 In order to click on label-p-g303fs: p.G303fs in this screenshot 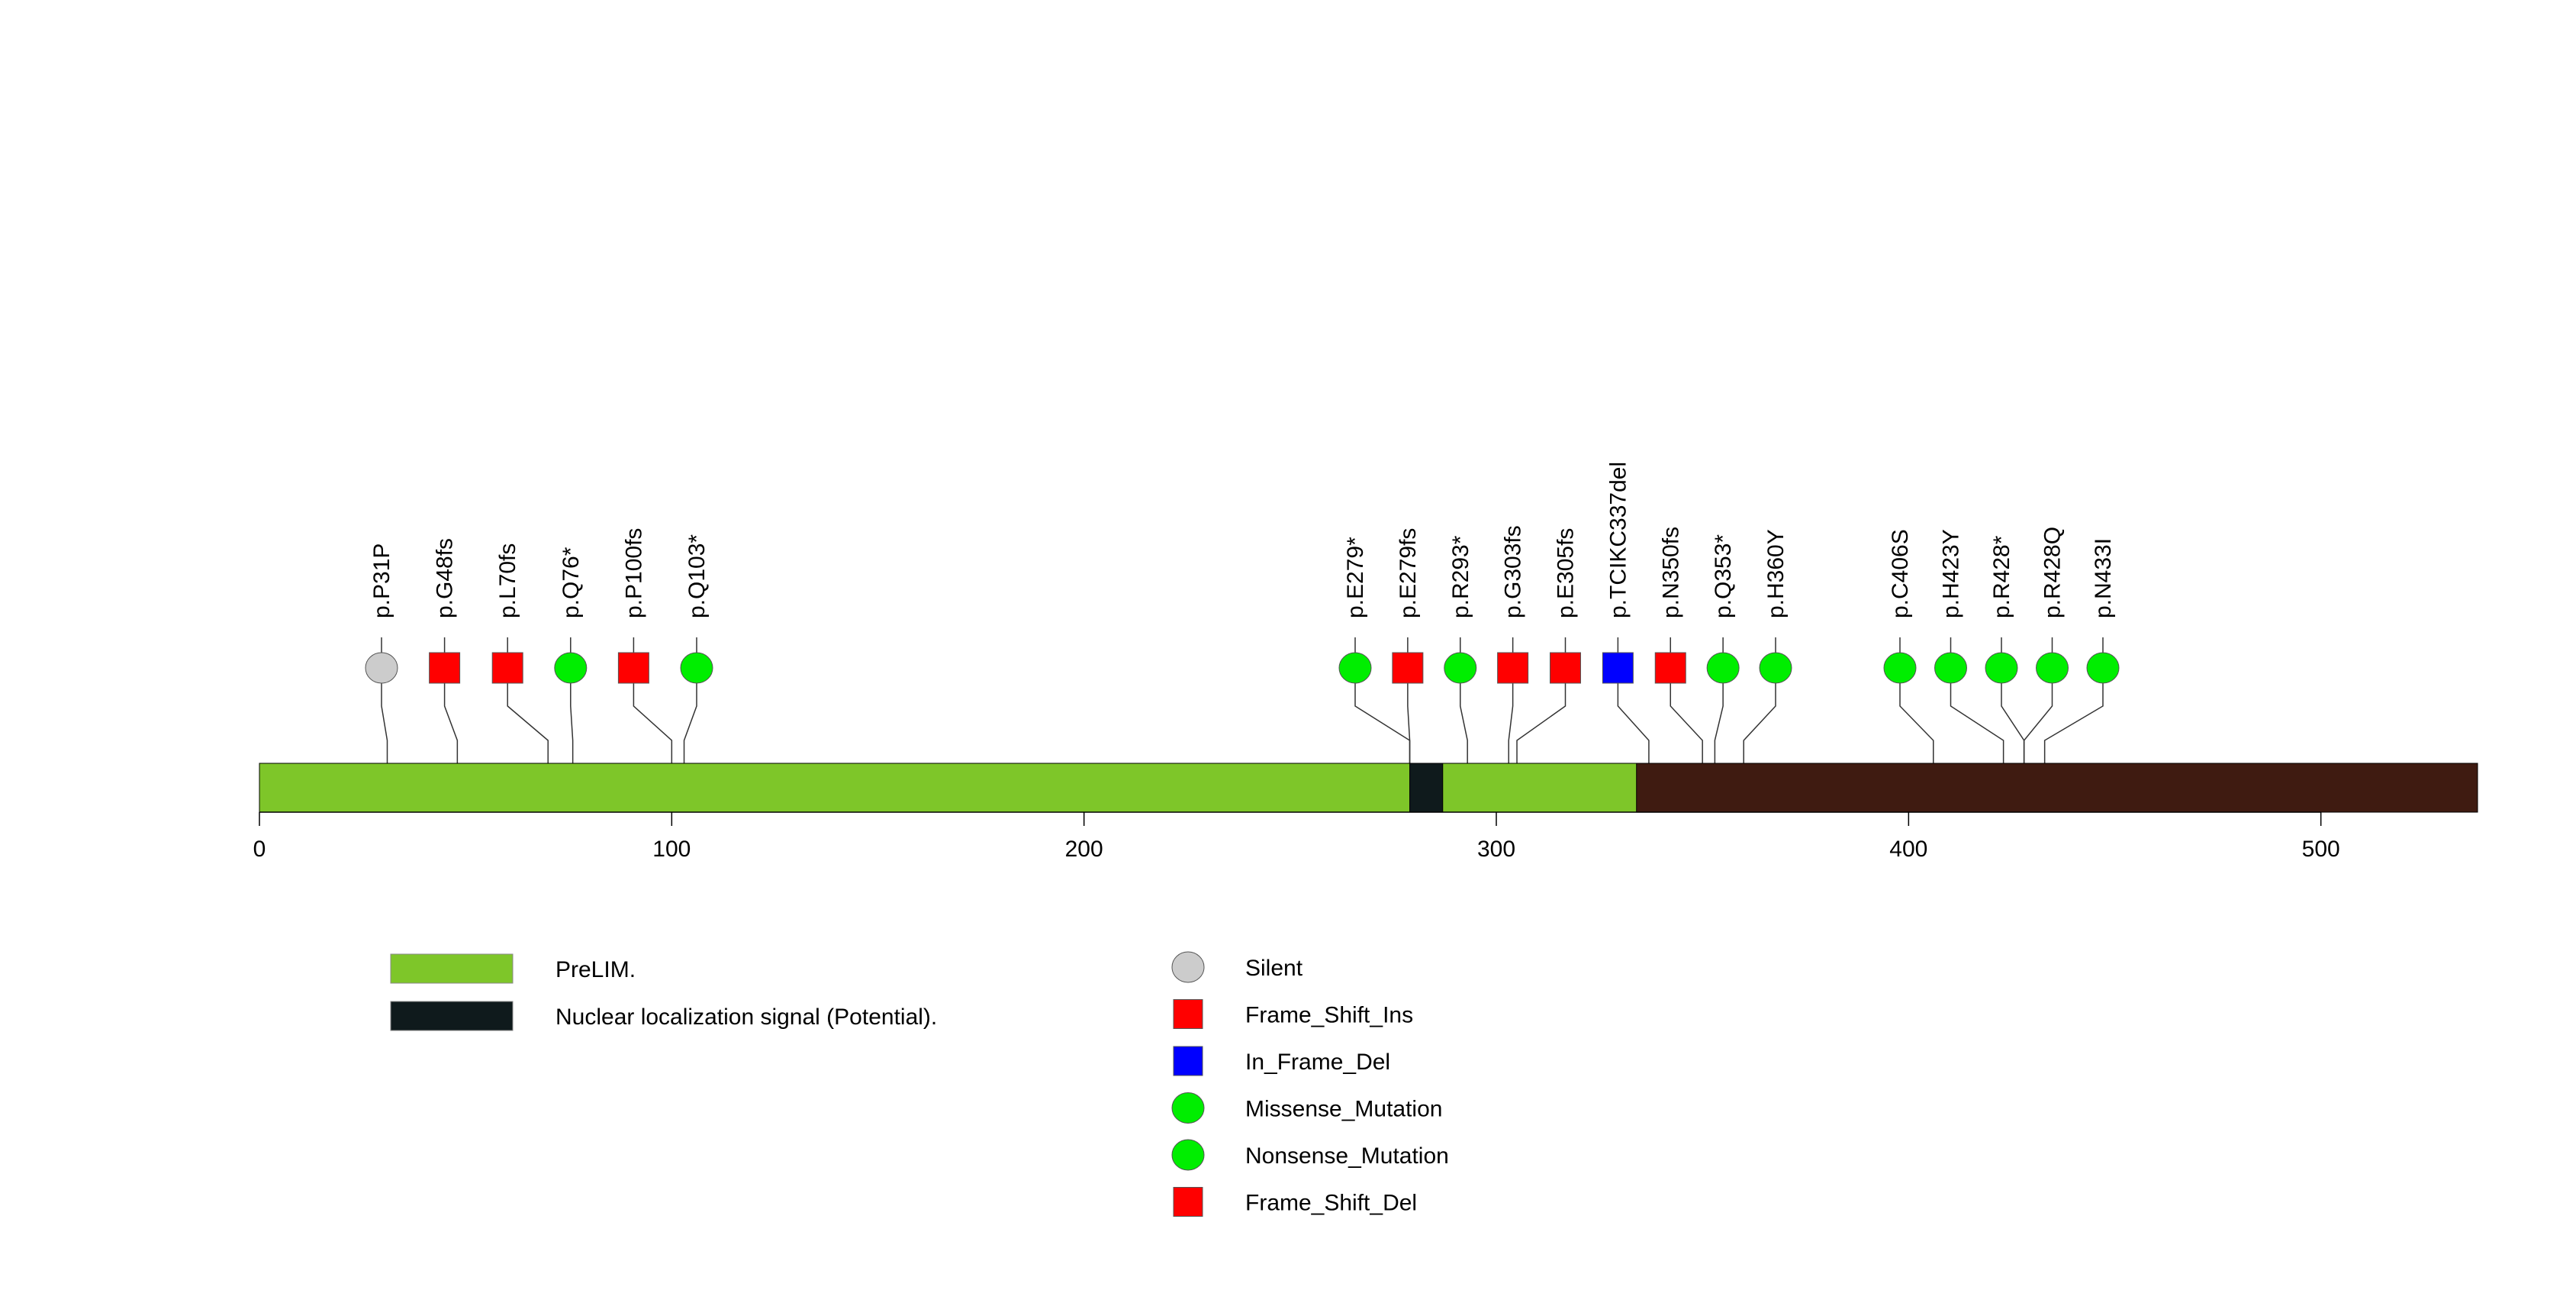, I will do `click(1513, 572)`.